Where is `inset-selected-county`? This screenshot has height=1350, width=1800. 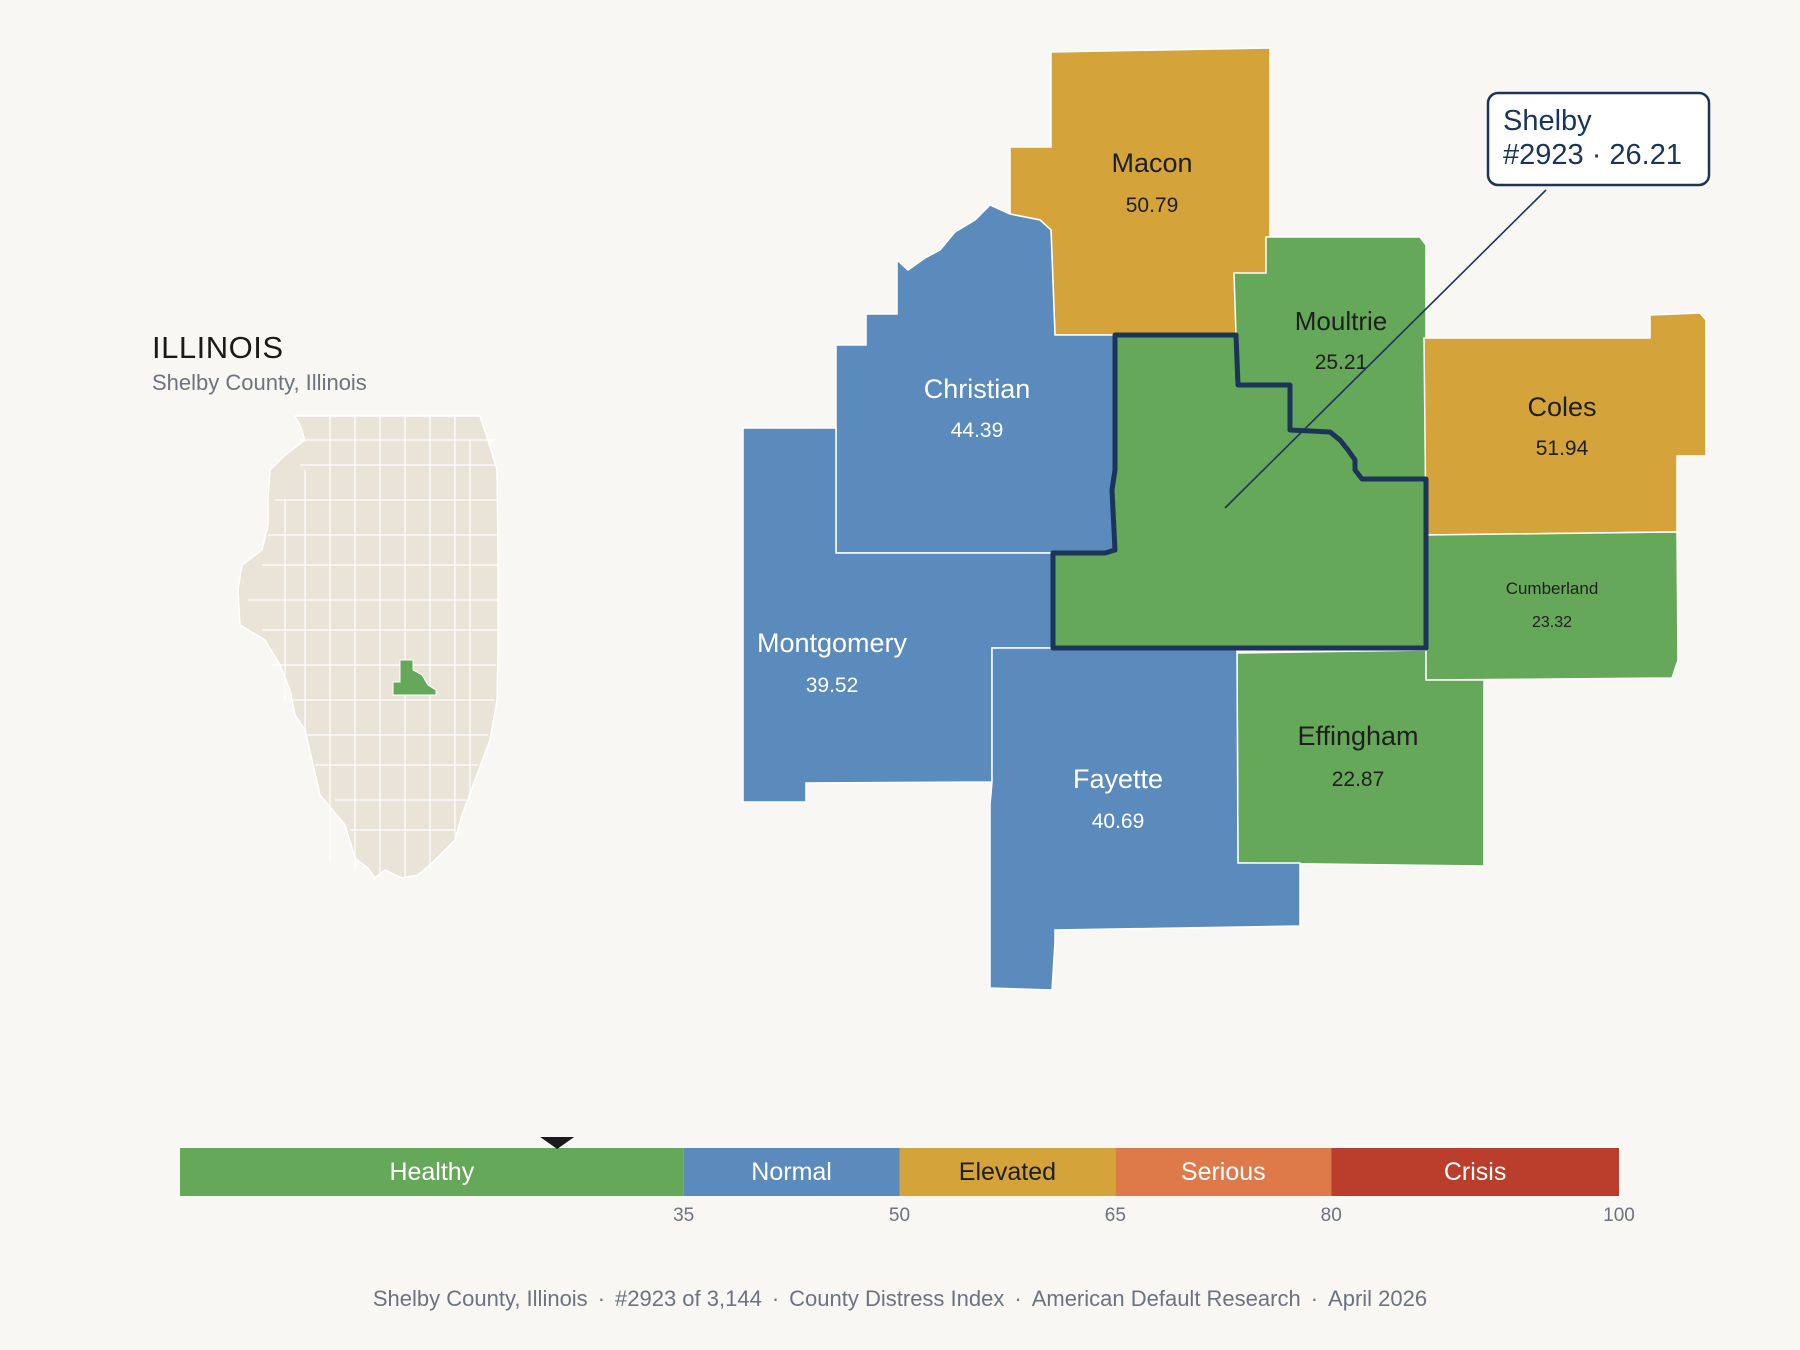 inset-selected-county is located at coordinates (414, 677).